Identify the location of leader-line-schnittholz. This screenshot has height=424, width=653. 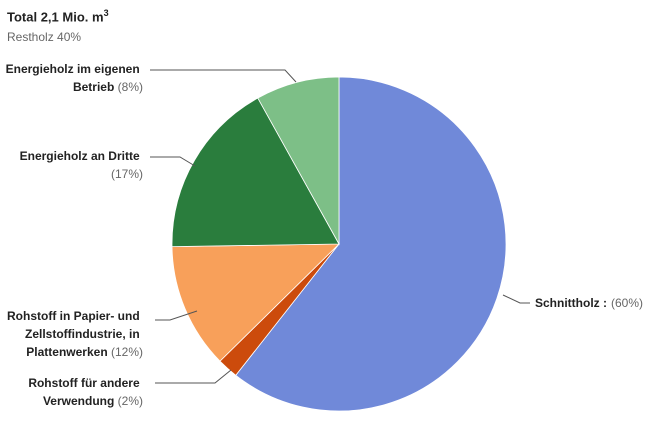
(516, 299).